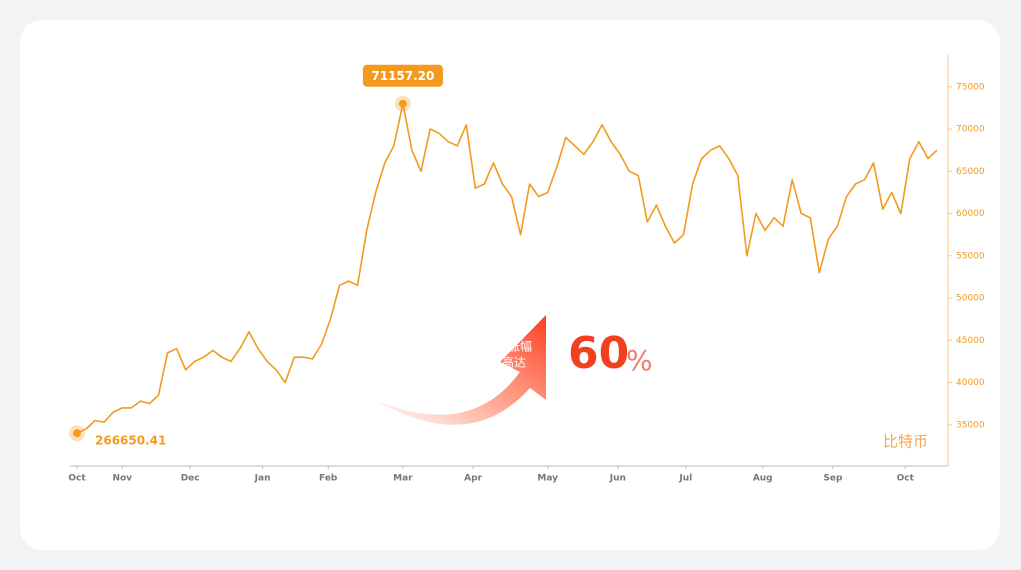 This screenshot has width=1021, height=570. What do you see at coordinates (970, 87) in the screenshot?
I see `y-tick-label: 75000` at bounding box center [970, 87].